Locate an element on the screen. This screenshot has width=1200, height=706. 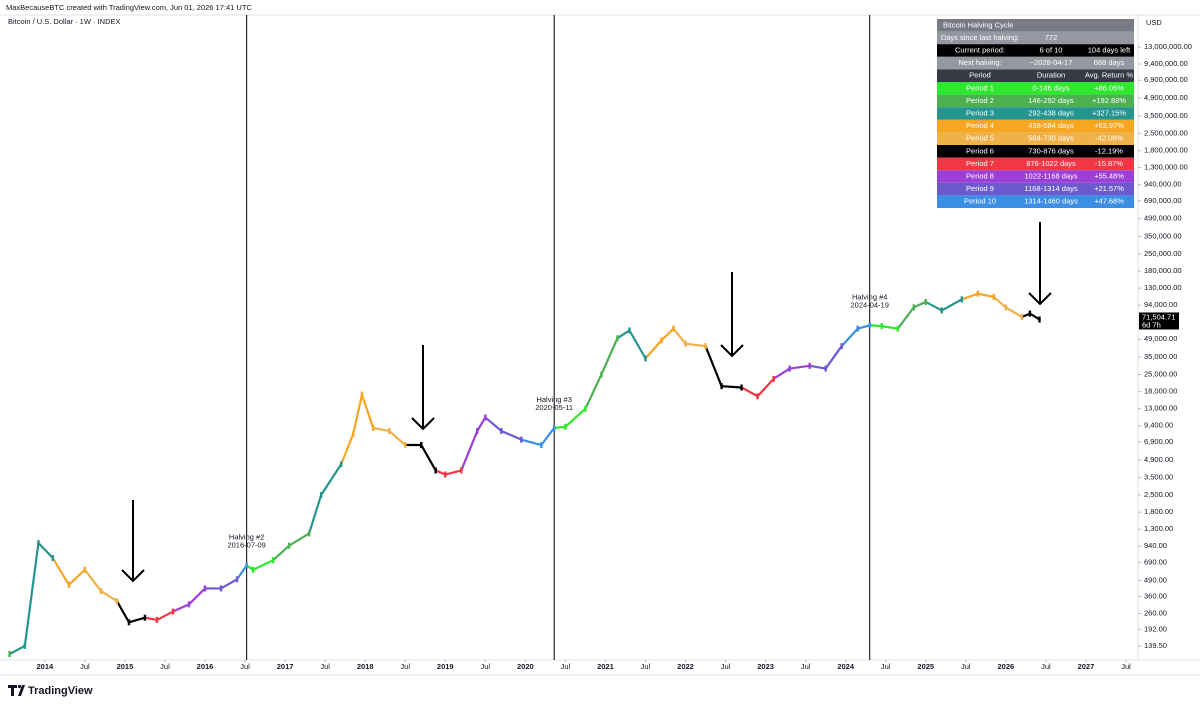
period-cell: -12.19% is located at coordinates (1109, 150).